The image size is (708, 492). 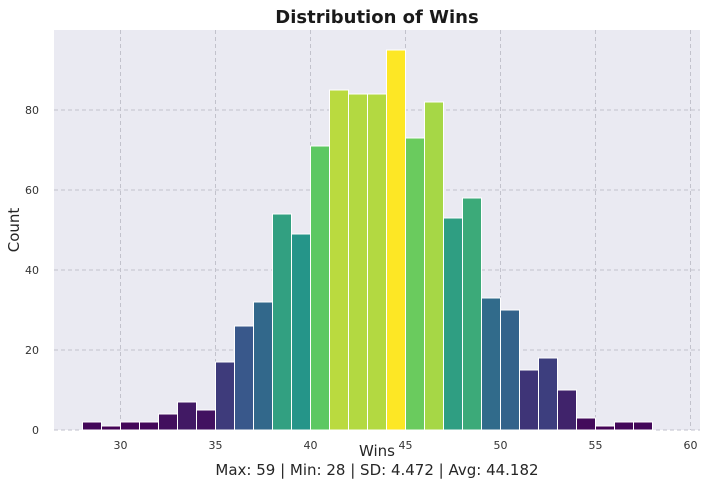 I want to click on y-tick-label: 80, so click(x=32, y=110).